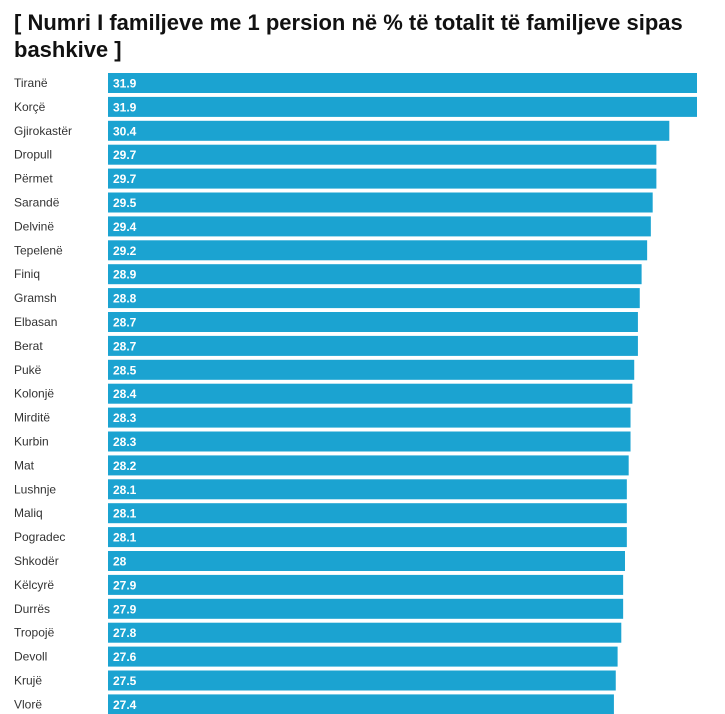 This screenshot has width=725, height=714. What do you see at coordinates (125, 299) in the screenshot?
I see `value-label: 28.8` at bounding box center [125, 299].